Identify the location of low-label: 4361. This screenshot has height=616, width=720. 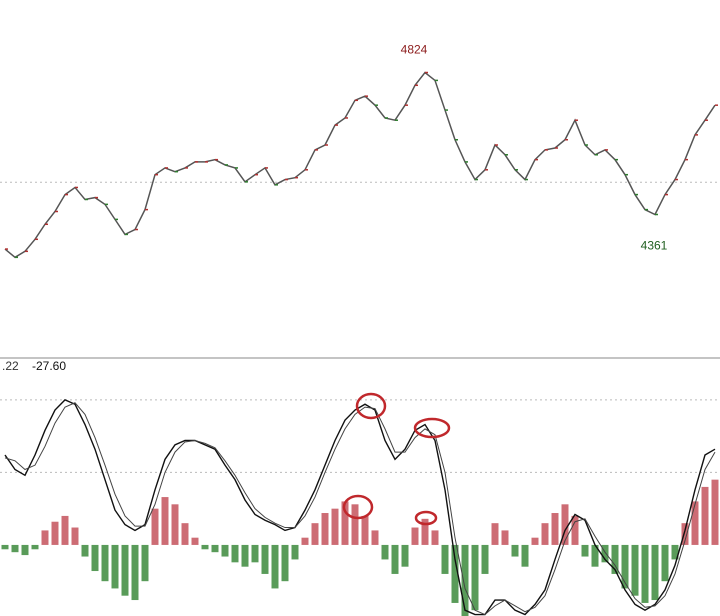
(654, 246).